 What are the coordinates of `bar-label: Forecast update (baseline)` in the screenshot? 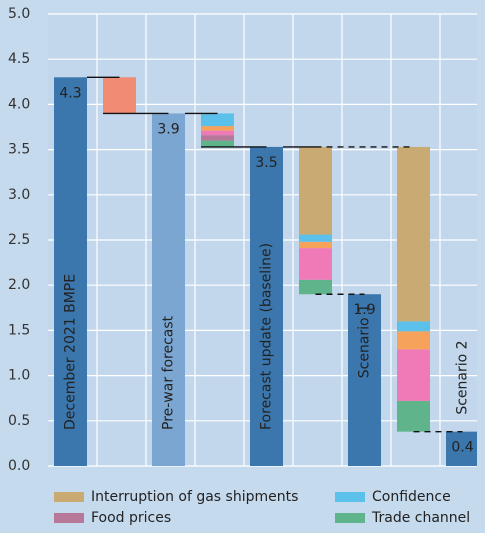 It's located at (267, 336).